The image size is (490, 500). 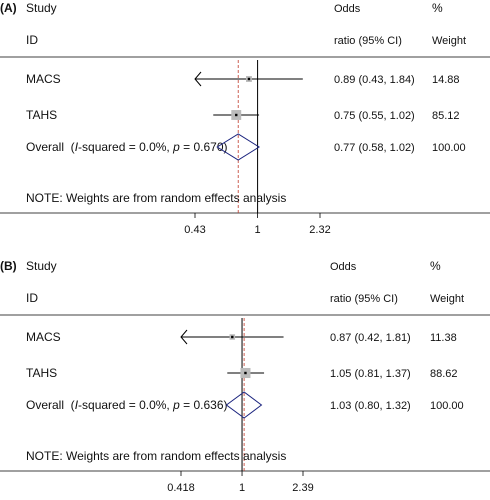 I want to click on study-or-ci: 0.75 (0.55, 1.02), so click(x=374, y=116).